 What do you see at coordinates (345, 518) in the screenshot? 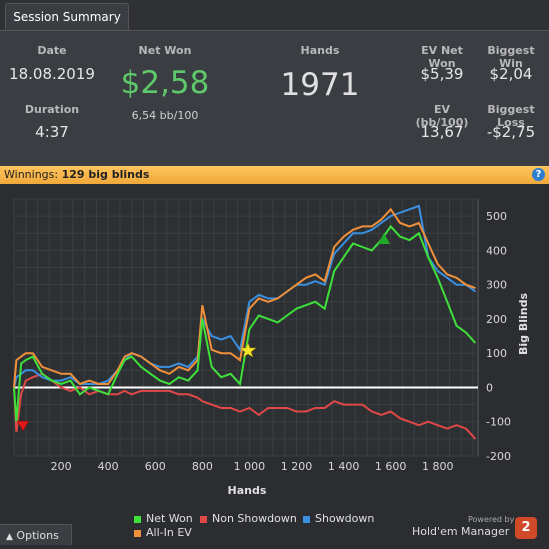
I see `legend-showdown-label: Showdown` at bounding box center [345, 518].